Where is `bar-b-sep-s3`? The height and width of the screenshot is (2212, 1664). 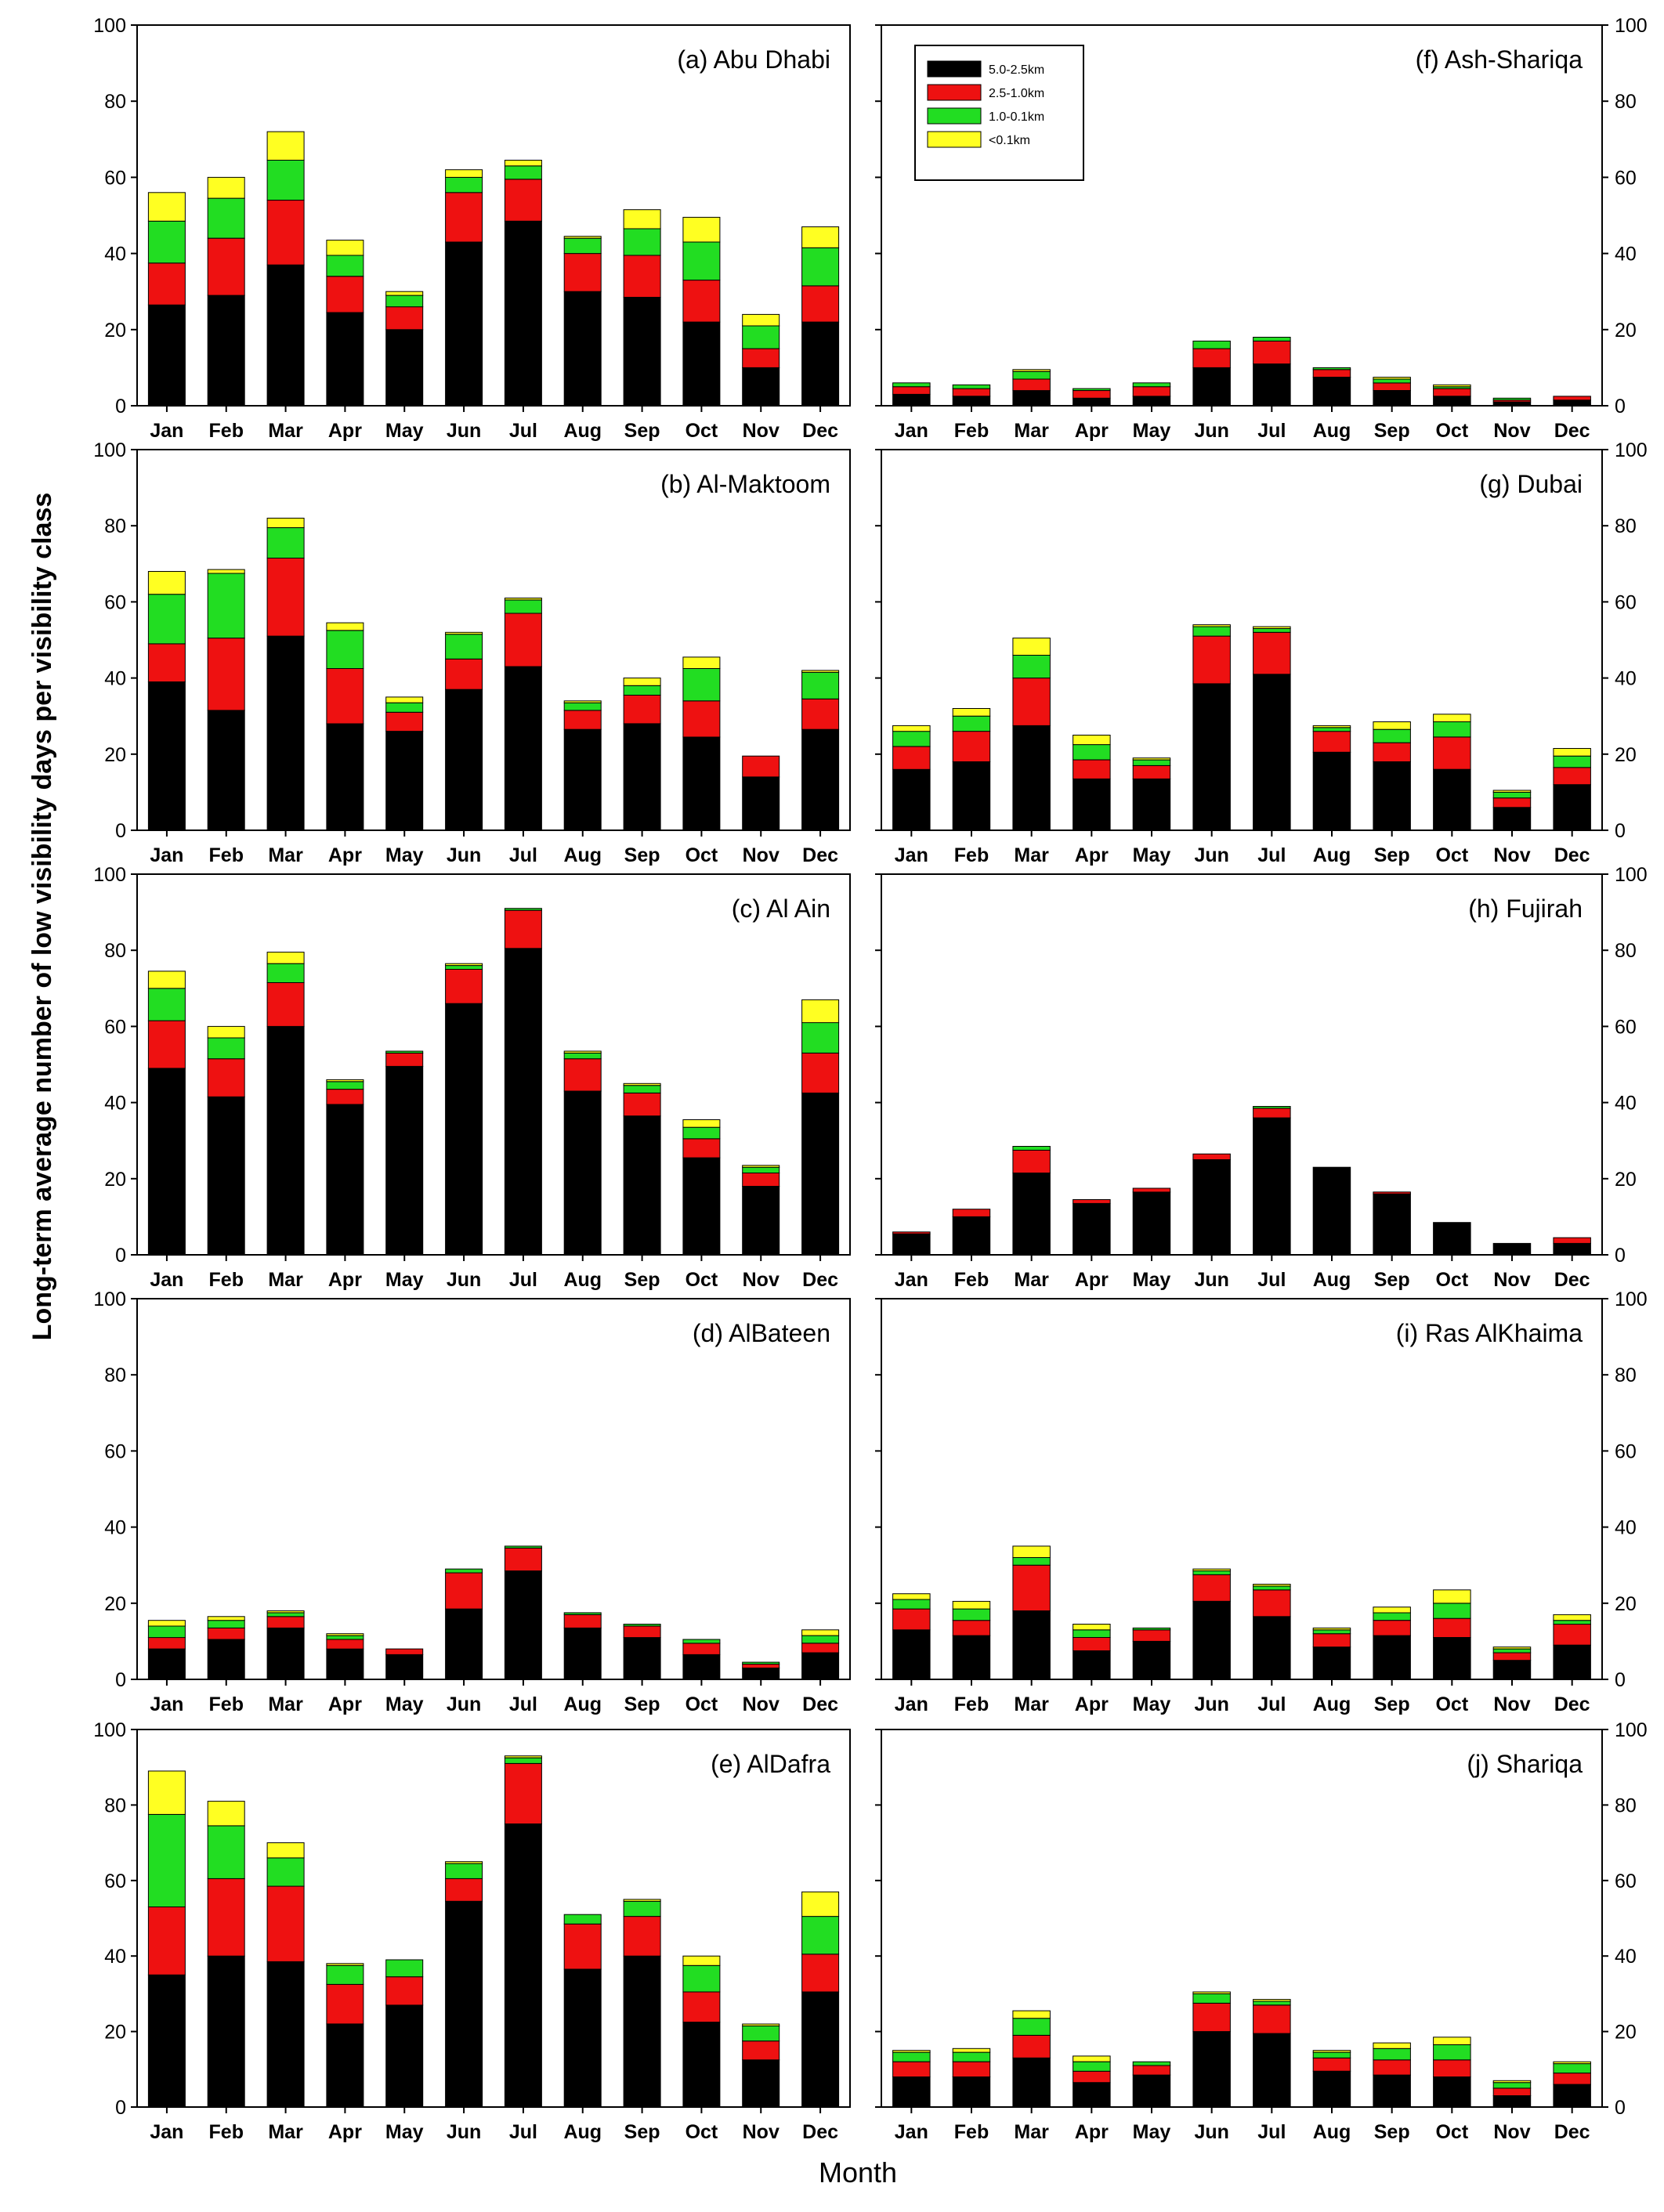
bar-b-sep-s3 is located at coordinates (642, 682).